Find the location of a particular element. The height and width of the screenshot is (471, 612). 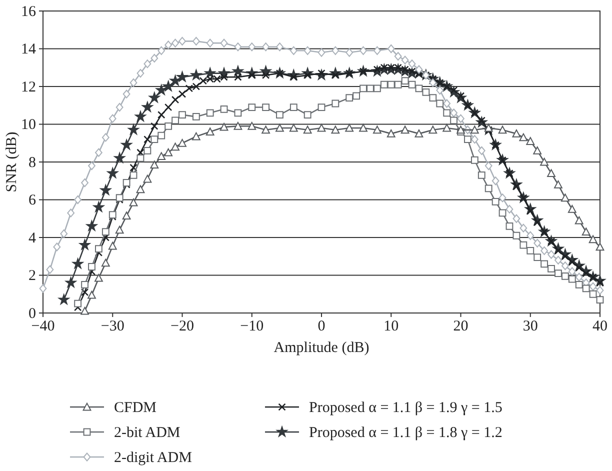

x-tick-label: 40 is located at coordinates (600, 326).